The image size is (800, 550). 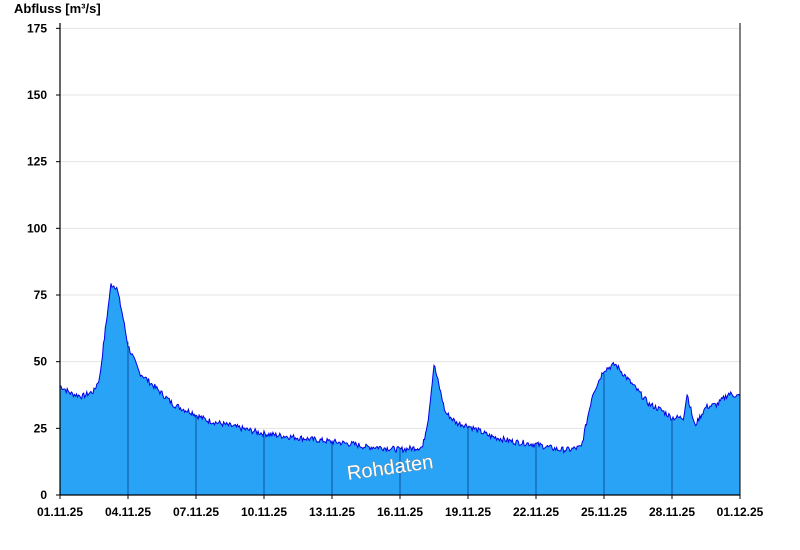 I want to click on y-tick-label: 25, so click(x=41, y=428).